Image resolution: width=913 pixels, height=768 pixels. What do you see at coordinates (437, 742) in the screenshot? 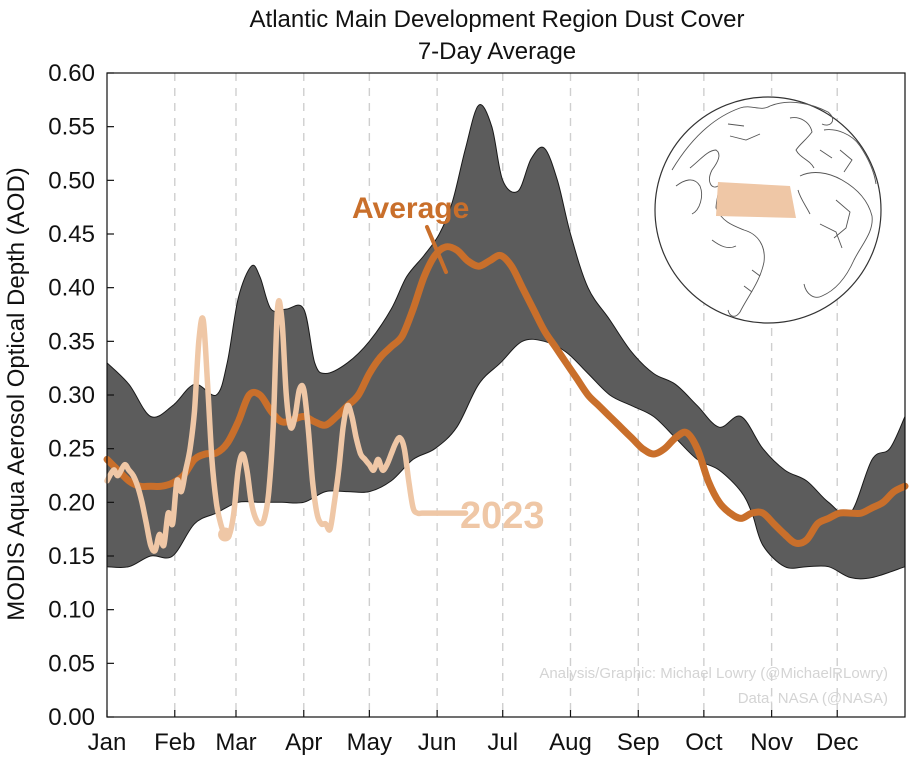
I see `x-tick-label-jun: Jun` at bounding box center [437, 742].